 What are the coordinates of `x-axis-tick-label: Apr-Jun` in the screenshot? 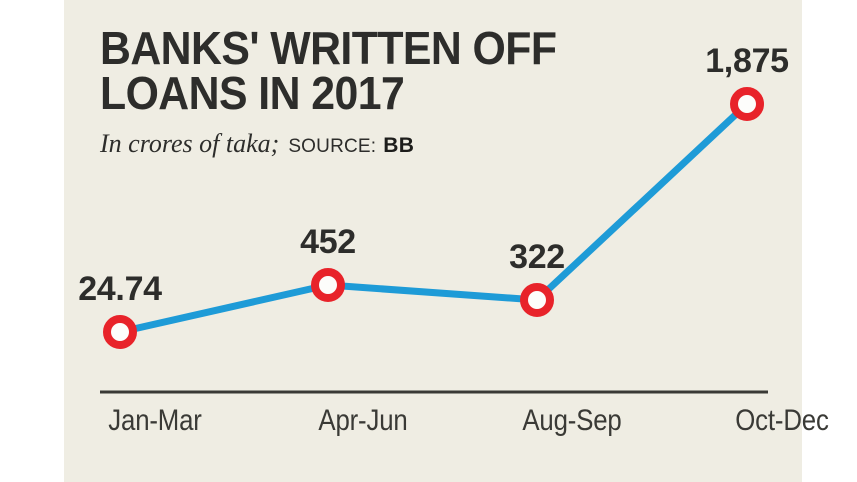 It's located at (363, 420).